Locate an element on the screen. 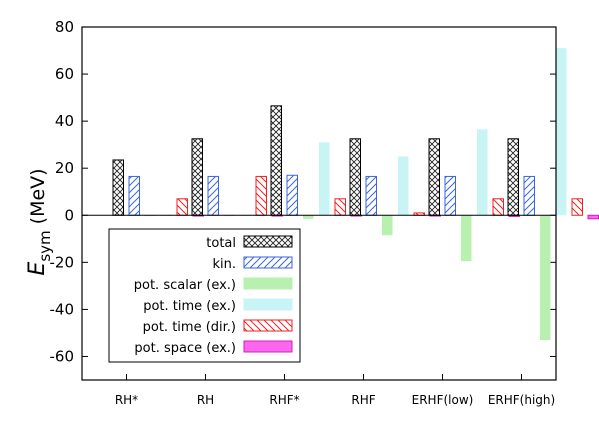 This screenshot has width=599, height=425. category-label: ERHF(low) is located at coordinates (443, 400).